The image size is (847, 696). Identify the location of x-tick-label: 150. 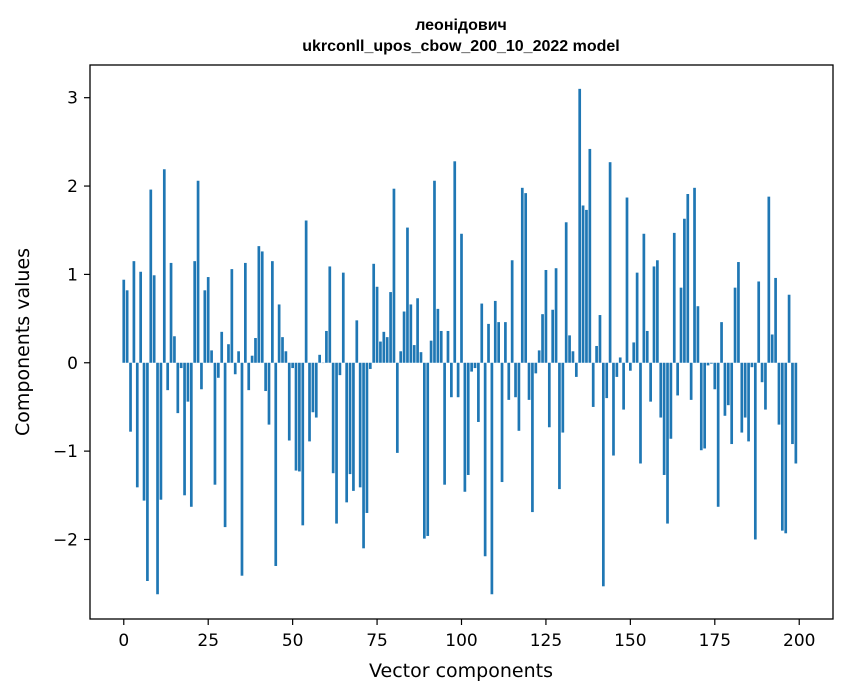
(630, 641).